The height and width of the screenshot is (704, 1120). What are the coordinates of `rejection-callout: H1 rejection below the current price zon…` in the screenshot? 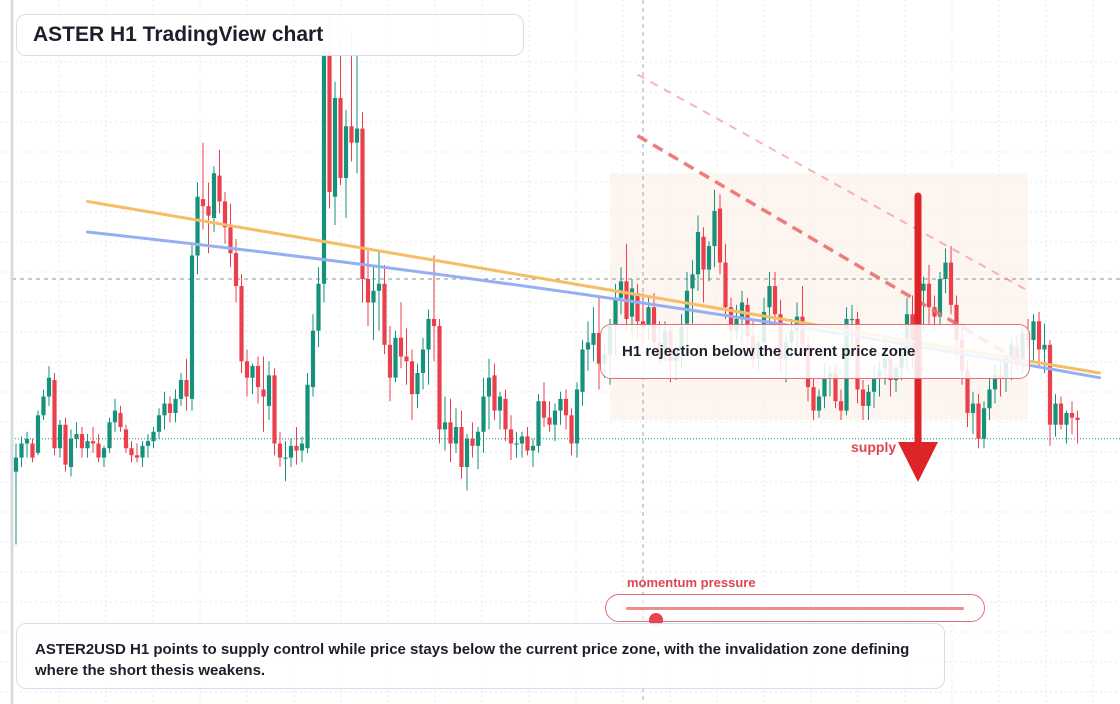 It's located at (815, 351).